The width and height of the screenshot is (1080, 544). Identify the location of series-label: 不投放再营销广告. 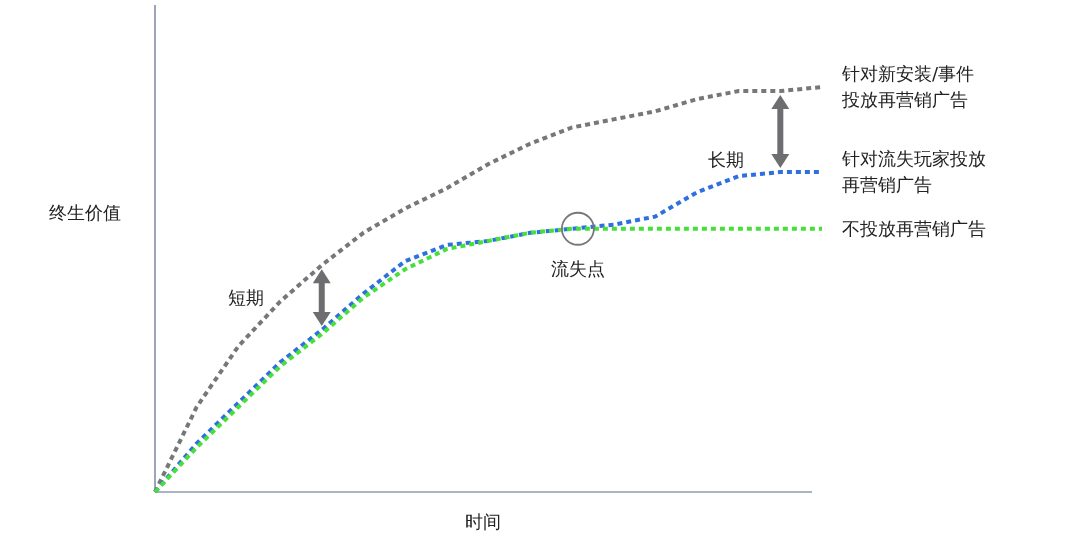
(914, 228).